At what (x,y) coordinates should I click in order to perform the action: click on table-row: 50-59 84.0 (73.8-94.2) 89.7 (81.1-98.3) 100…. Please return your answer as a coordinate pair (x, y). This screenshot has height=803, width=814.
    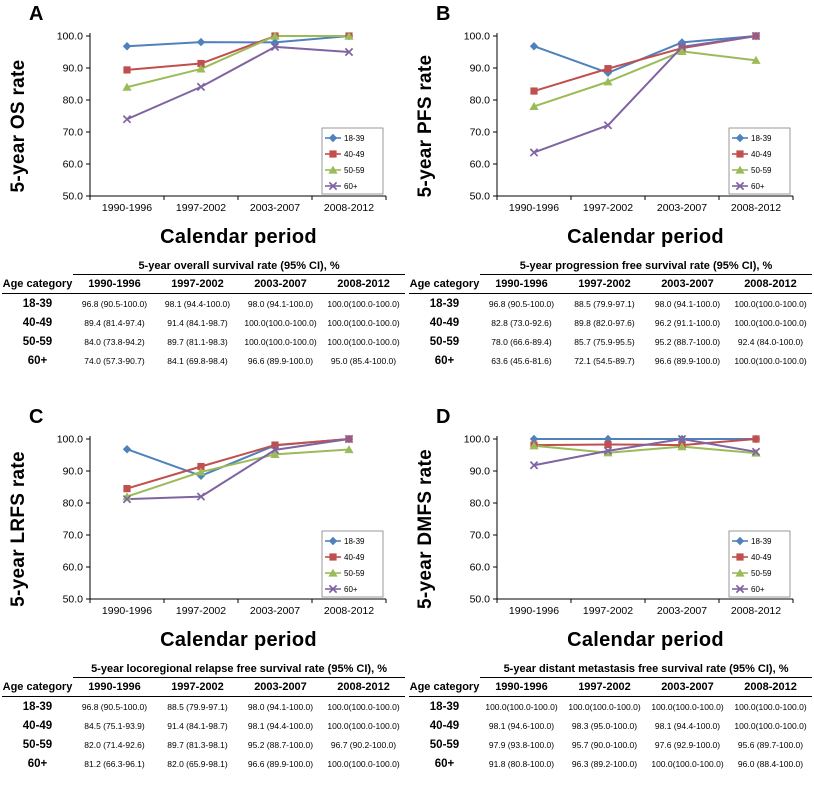
    Looking at the image, I should click on (203, 341).